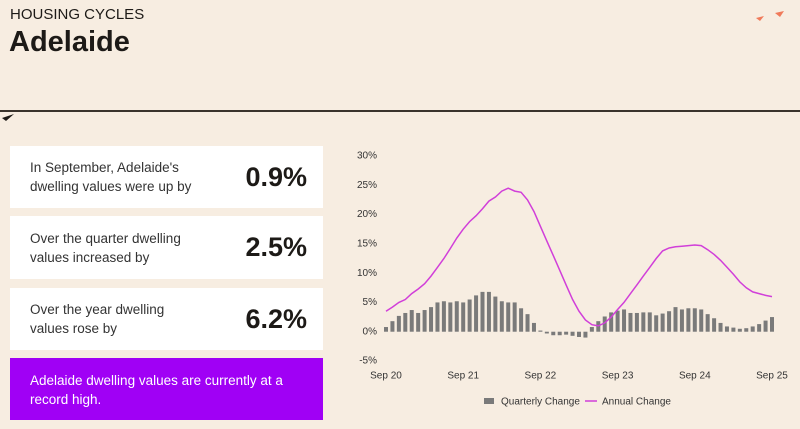  I want to click on divider, so click(400, 111).